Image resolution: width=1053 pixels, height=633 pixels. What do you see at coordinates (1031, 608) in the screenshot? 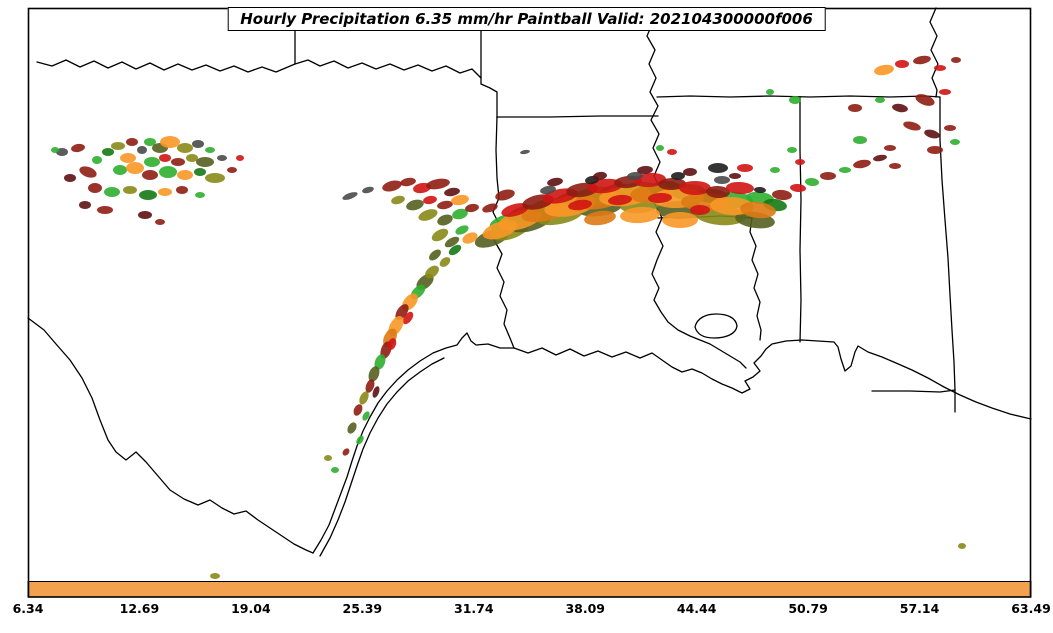
I see `colorbar-tick-label: 63.49` at bounding box center [1031, 608].